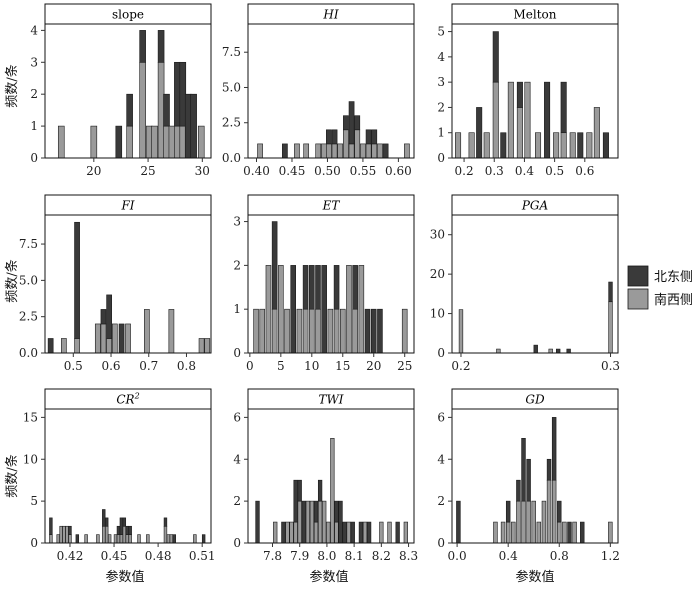 Image resolution: width=700 pixels, height=589 pixels. I want to click on x-tick-label: 0.8, so click(559, 556).